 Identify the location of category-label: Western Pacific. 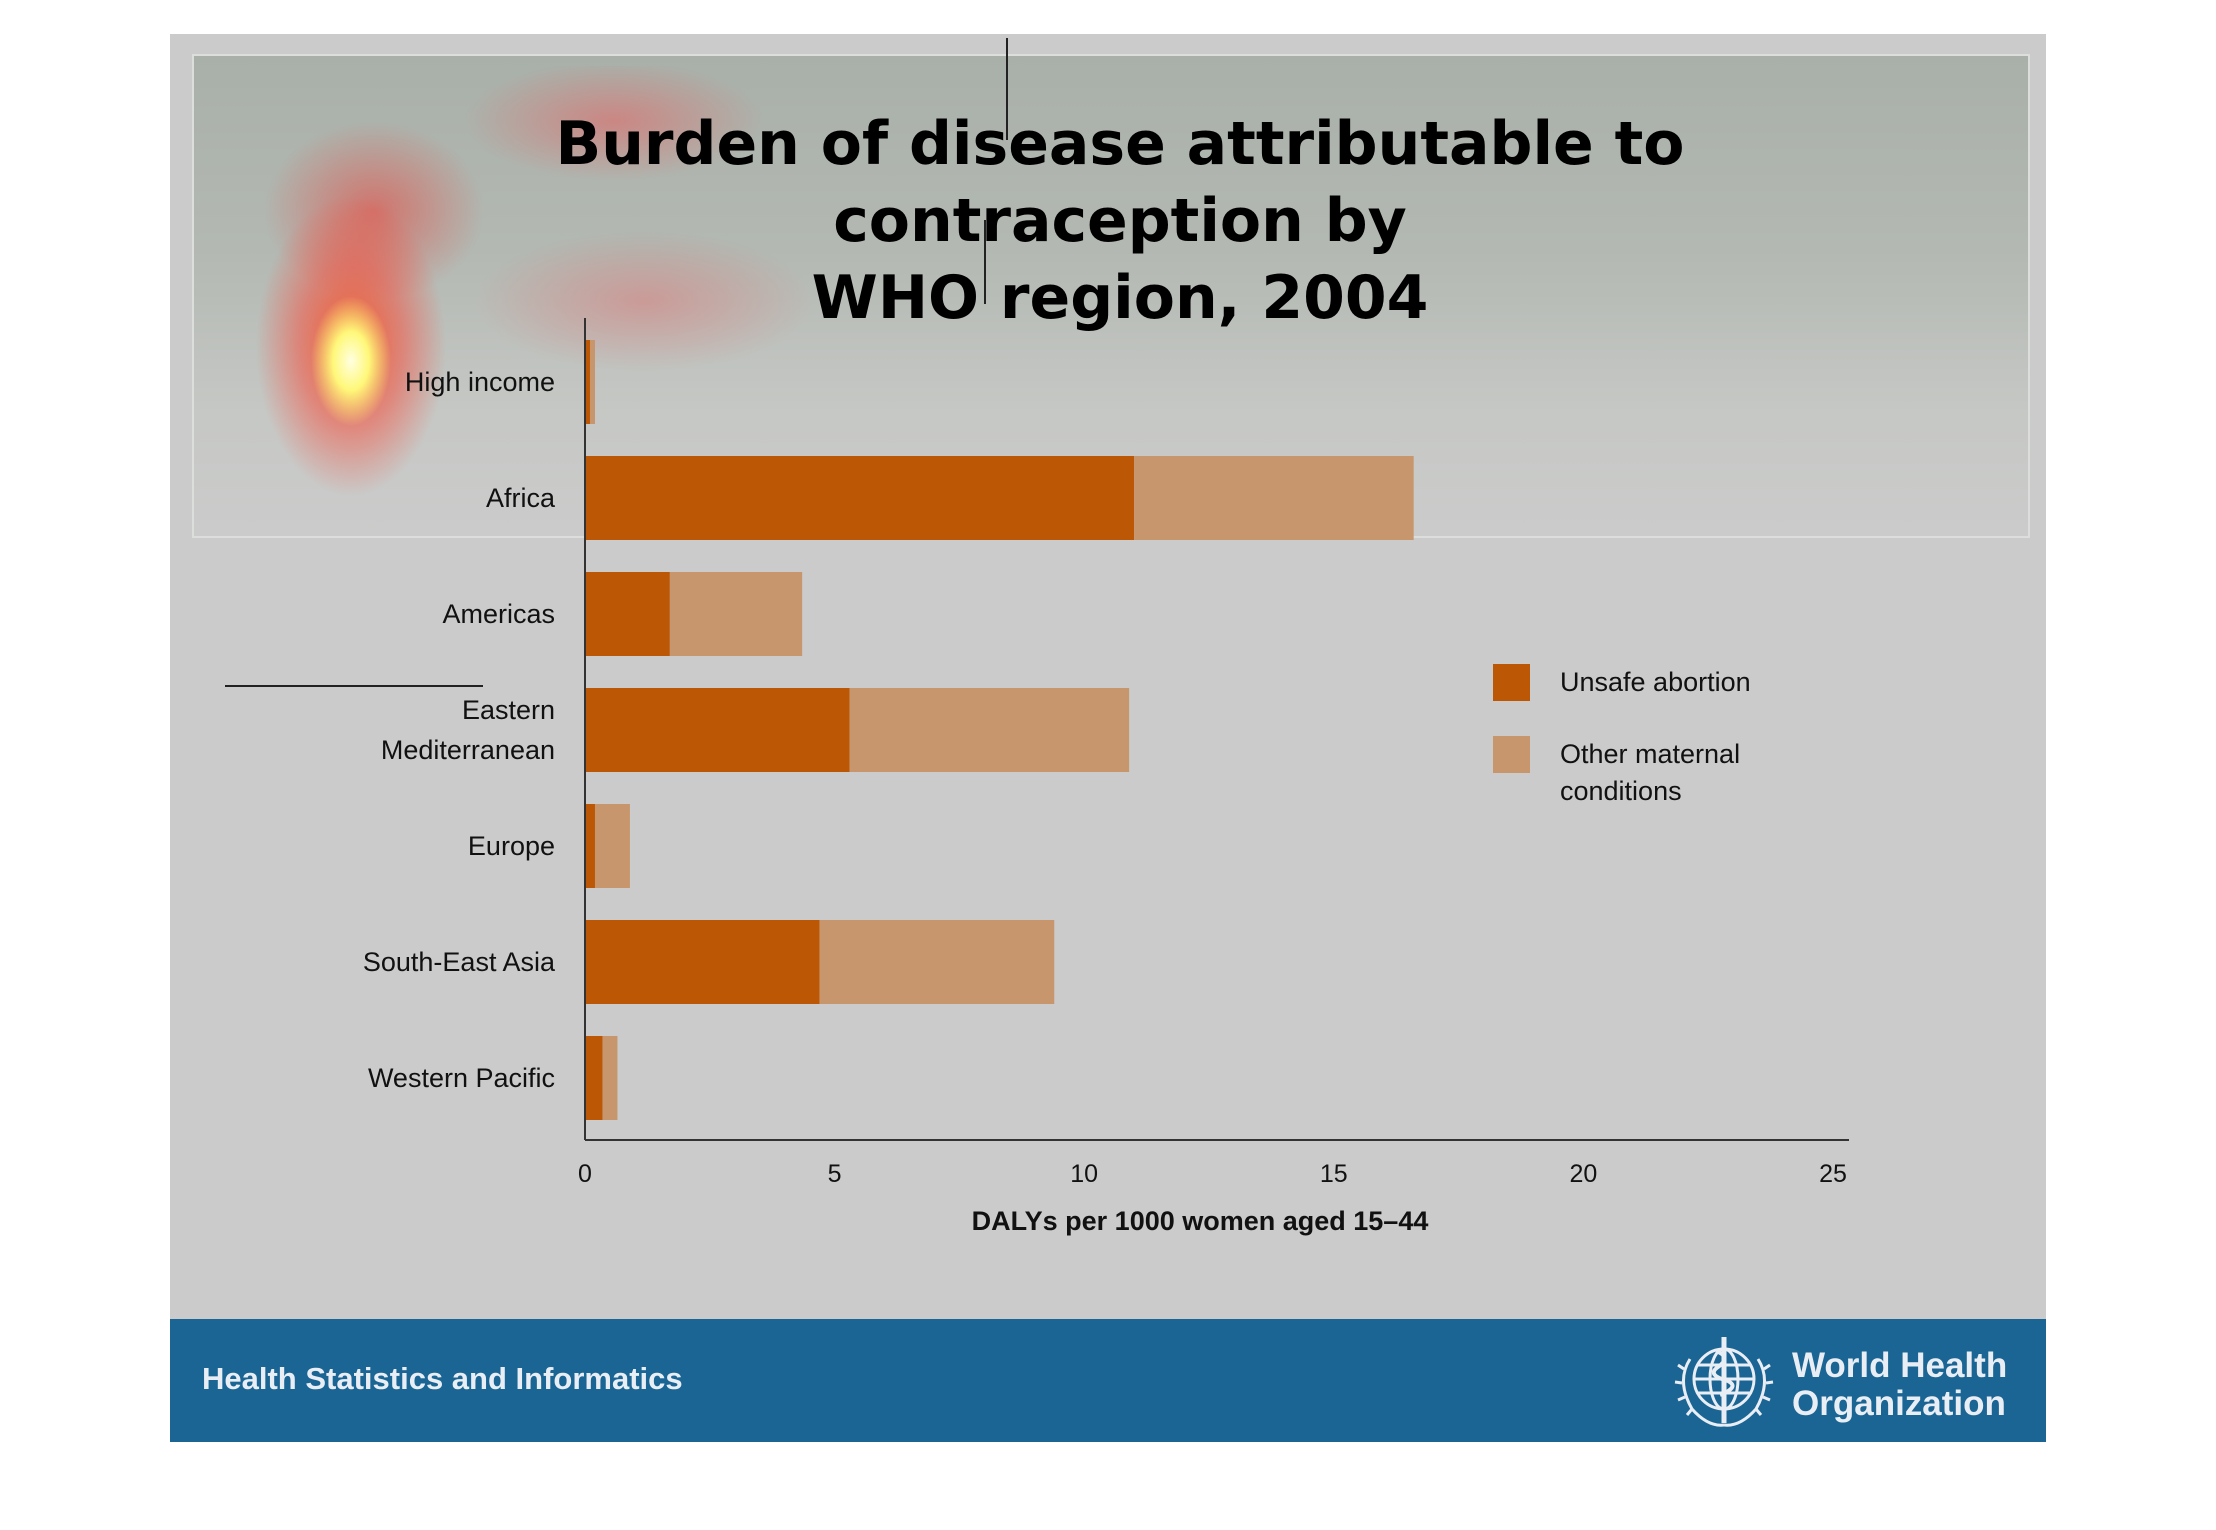
(461, 1078).